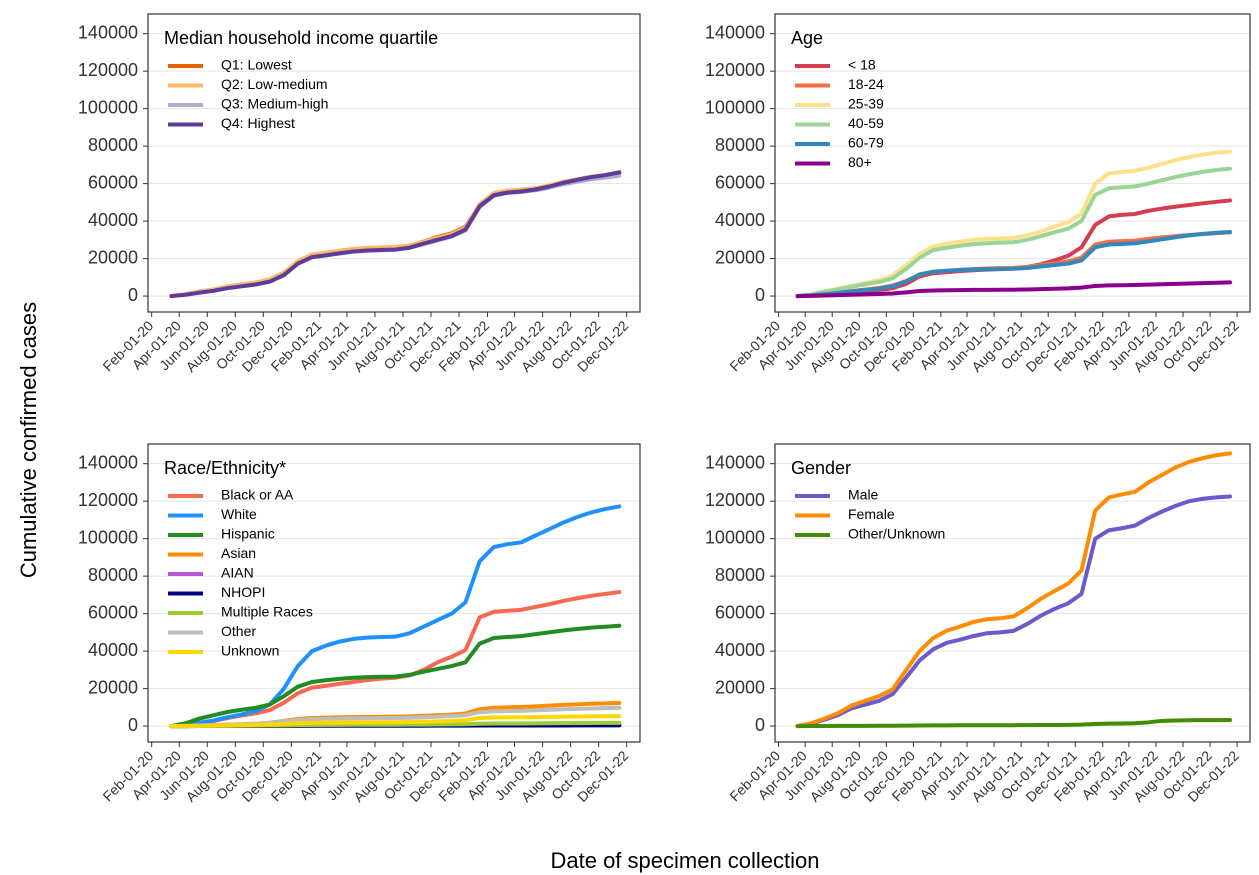 Image resolution: width=1259 pixels, height=875 pixels. What do you see at coordinates (862, 65) in the screenshot?
I see `legend-label: < 18` at bounding box center [862, 65].